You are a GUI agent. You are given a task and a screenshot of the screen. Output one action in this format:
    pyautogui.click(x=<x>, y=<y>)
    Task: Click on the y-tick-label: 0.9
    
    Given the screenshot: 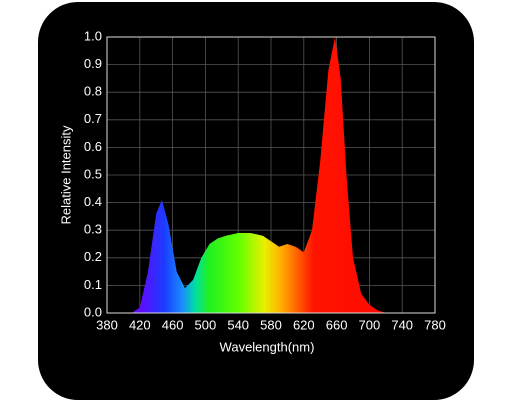 What is the action you would take?
    pyautogui.click(x=93, y=63)
    